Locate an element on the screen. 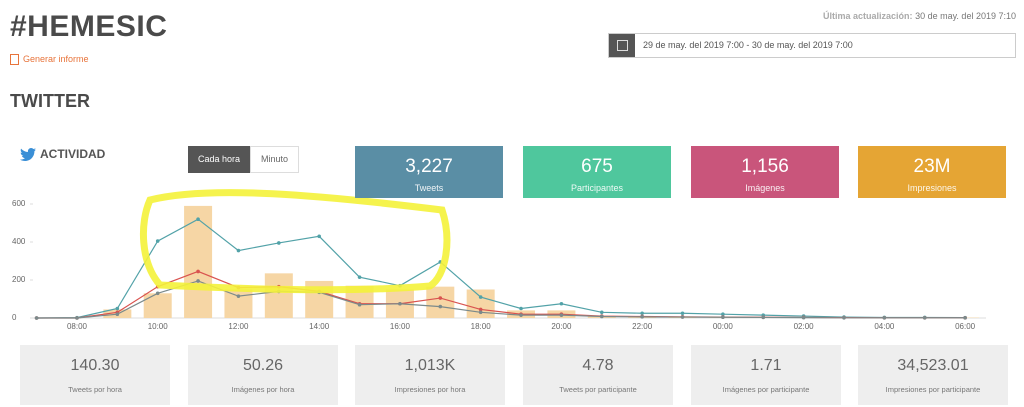  activity-title: ACTIVIDAD is located at coordinates (73, 154).